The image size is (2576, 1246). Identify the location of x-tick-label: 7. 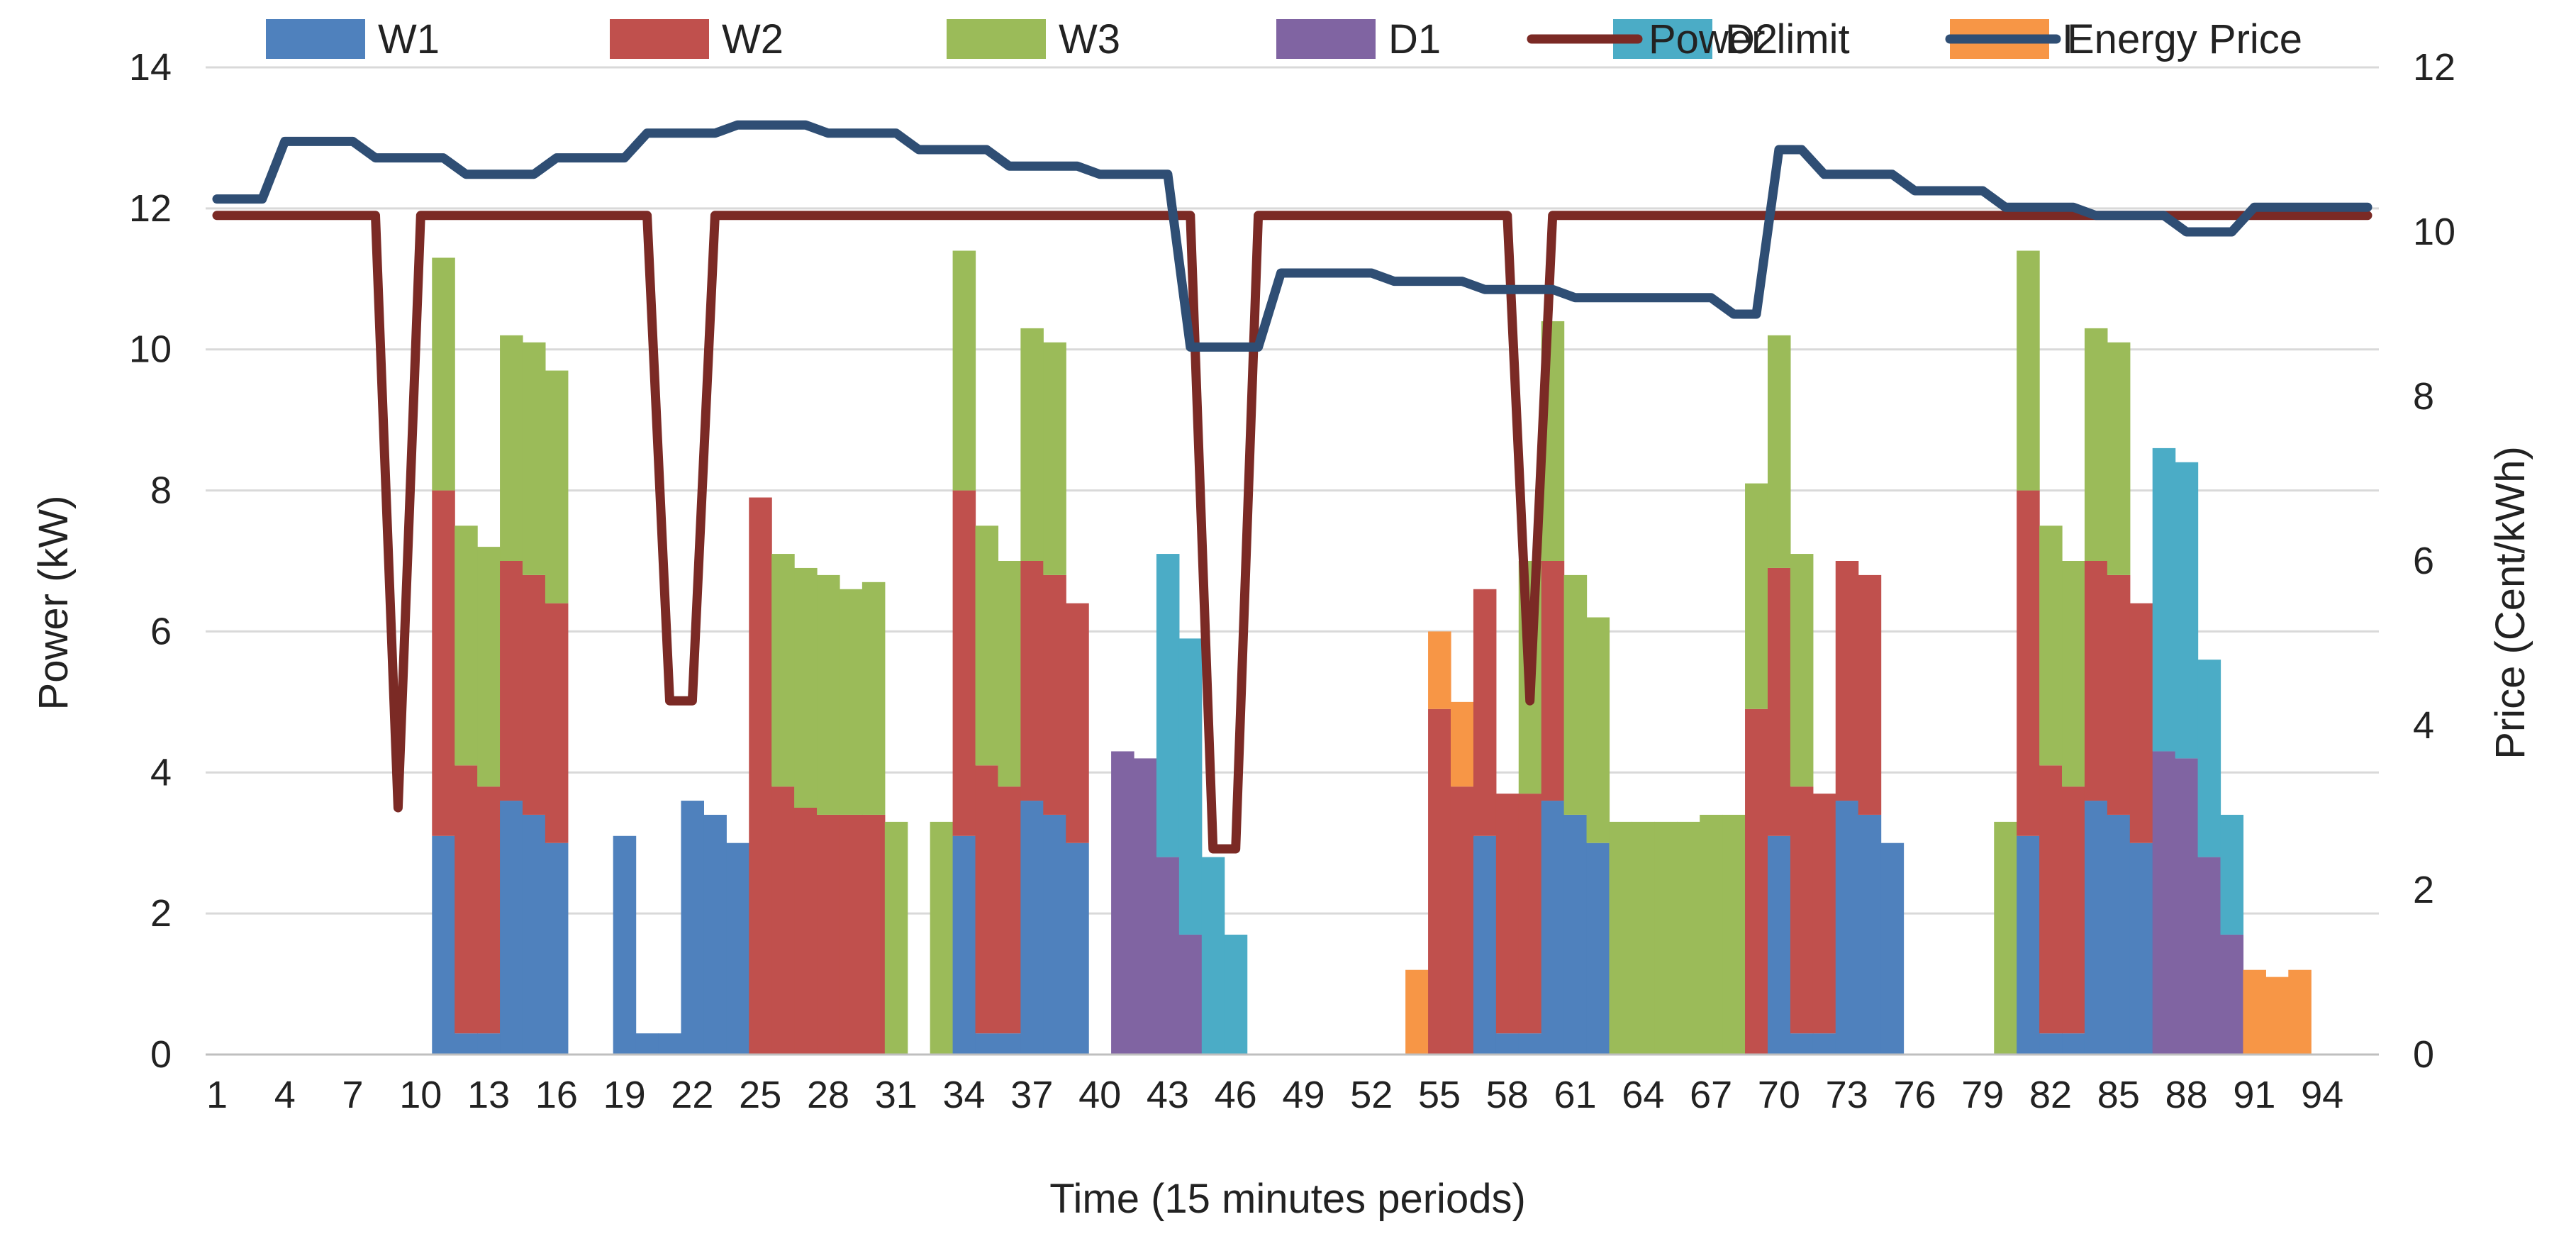
(353, 1095).